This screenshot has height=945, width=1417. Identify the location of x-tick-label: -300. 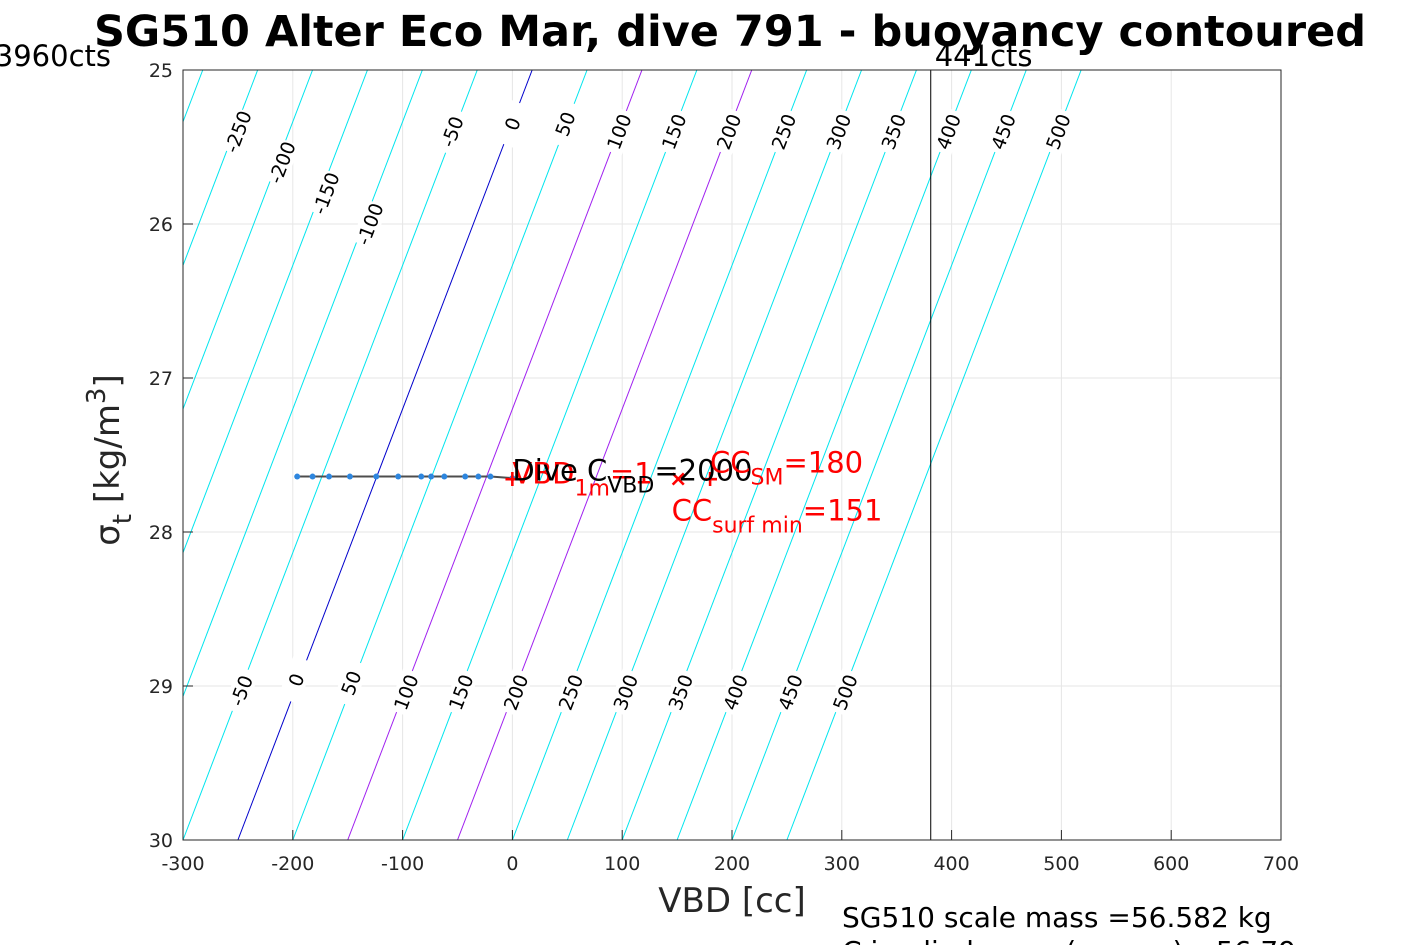
(182, 864).